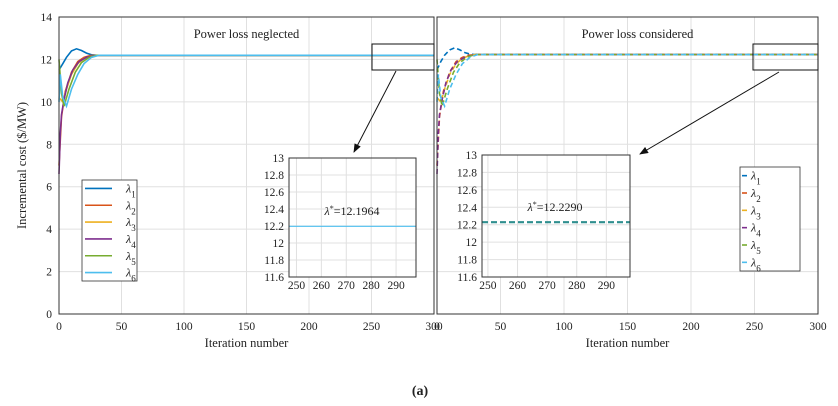 This screenshot has height=406, width=838. I want to click on x-axis-label: Iteration number, so click(628, 343).